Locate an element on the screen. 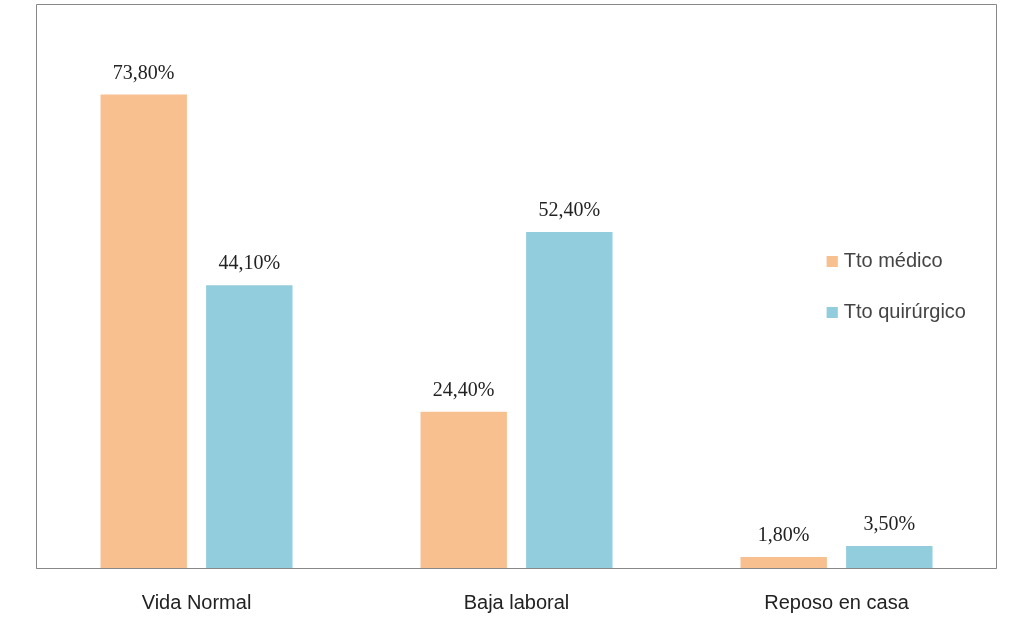 Image resolution: width=1014 pixels, height=626 pixels. data-label: 44,10% is located at coordinates (249, 262).